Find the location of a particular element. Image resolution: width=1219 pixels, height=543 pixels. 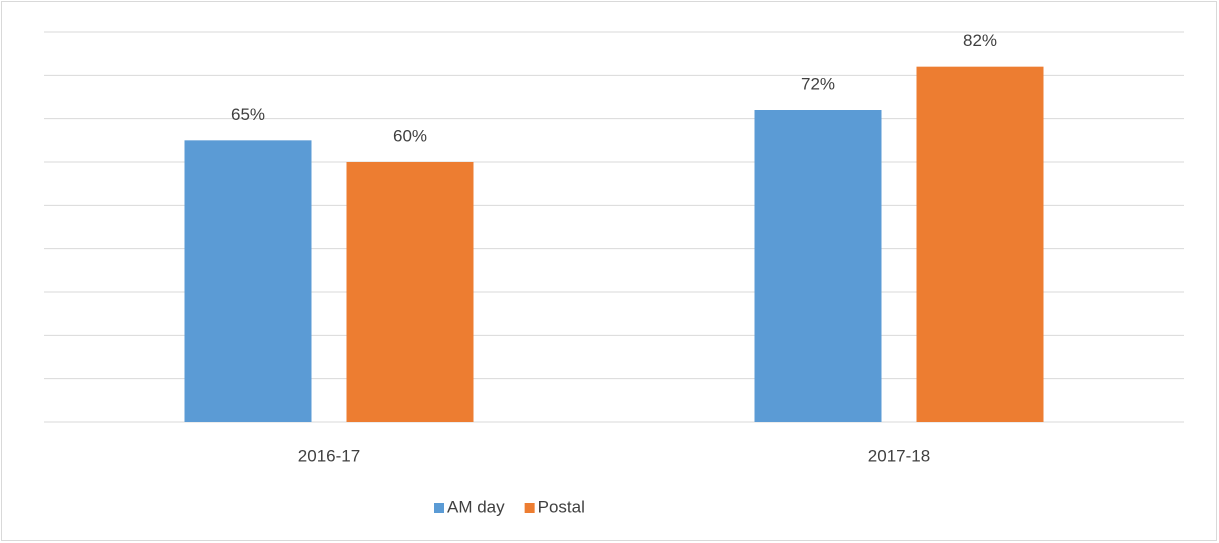

legend-label: AM day is located at coordinates (476, 506).